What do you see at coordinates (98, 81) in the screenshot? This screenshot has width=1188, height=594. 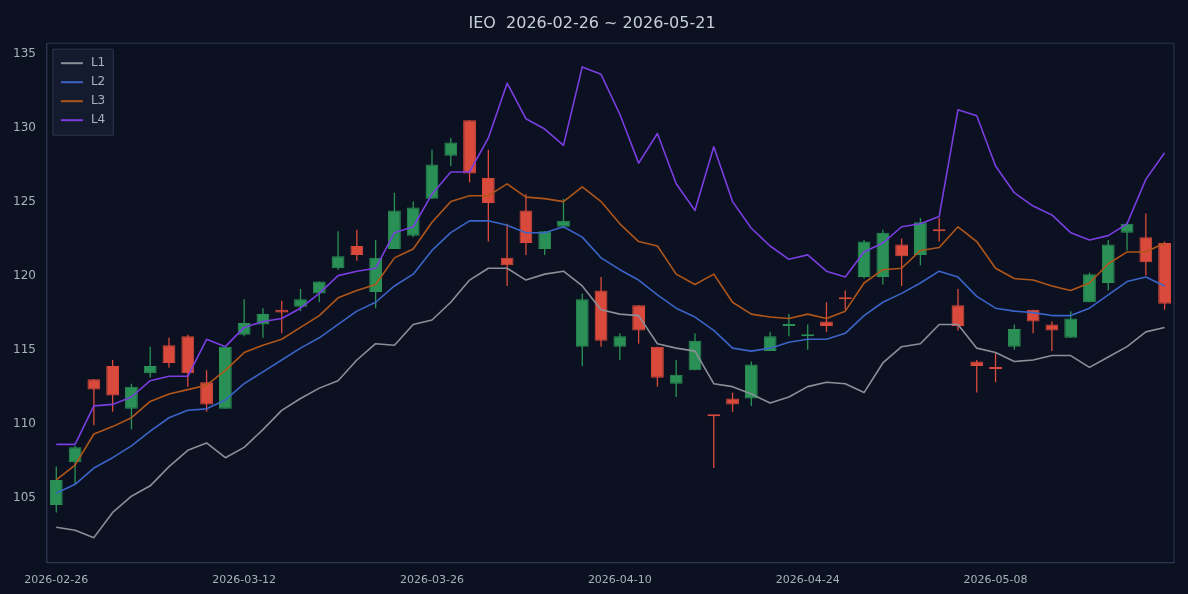 I see `legend-label: L2` at bounding box center [98, 81].